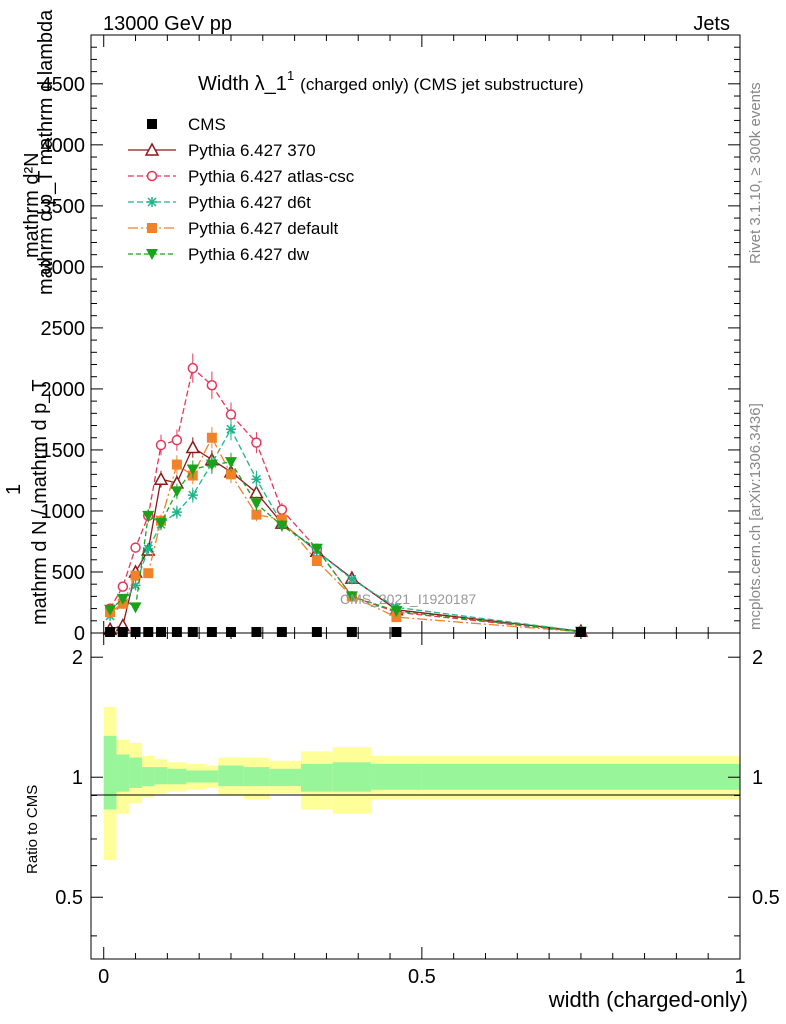 The width and height of the screenshot is (786, 1024). What do you see at coordinates (63, 268) in the screenshot?
I see `y-tick-label: 3000` at bounding box center [63, 268].